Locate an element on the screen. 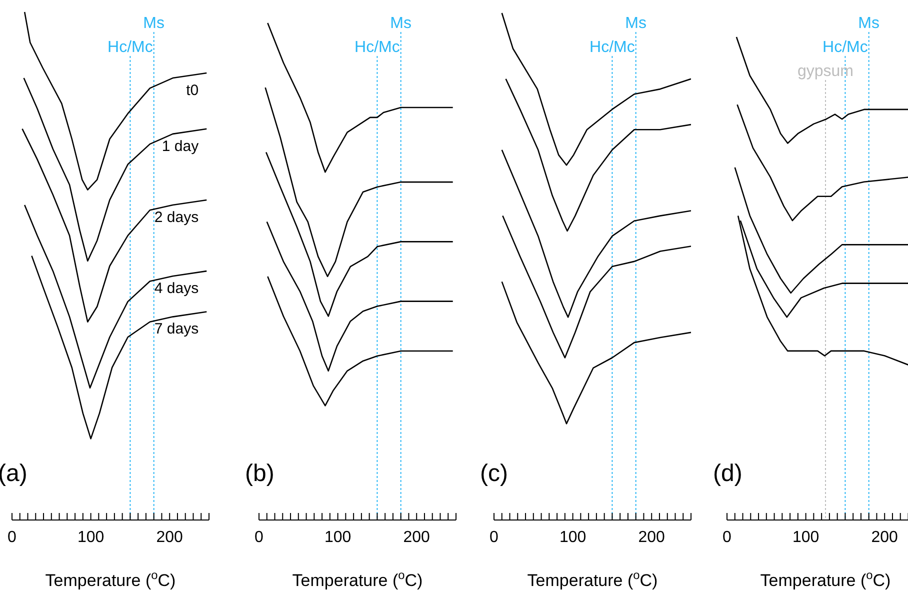 This screenshot has width=908, height=598. series-label: t0 is located at coordinates (192, 90).